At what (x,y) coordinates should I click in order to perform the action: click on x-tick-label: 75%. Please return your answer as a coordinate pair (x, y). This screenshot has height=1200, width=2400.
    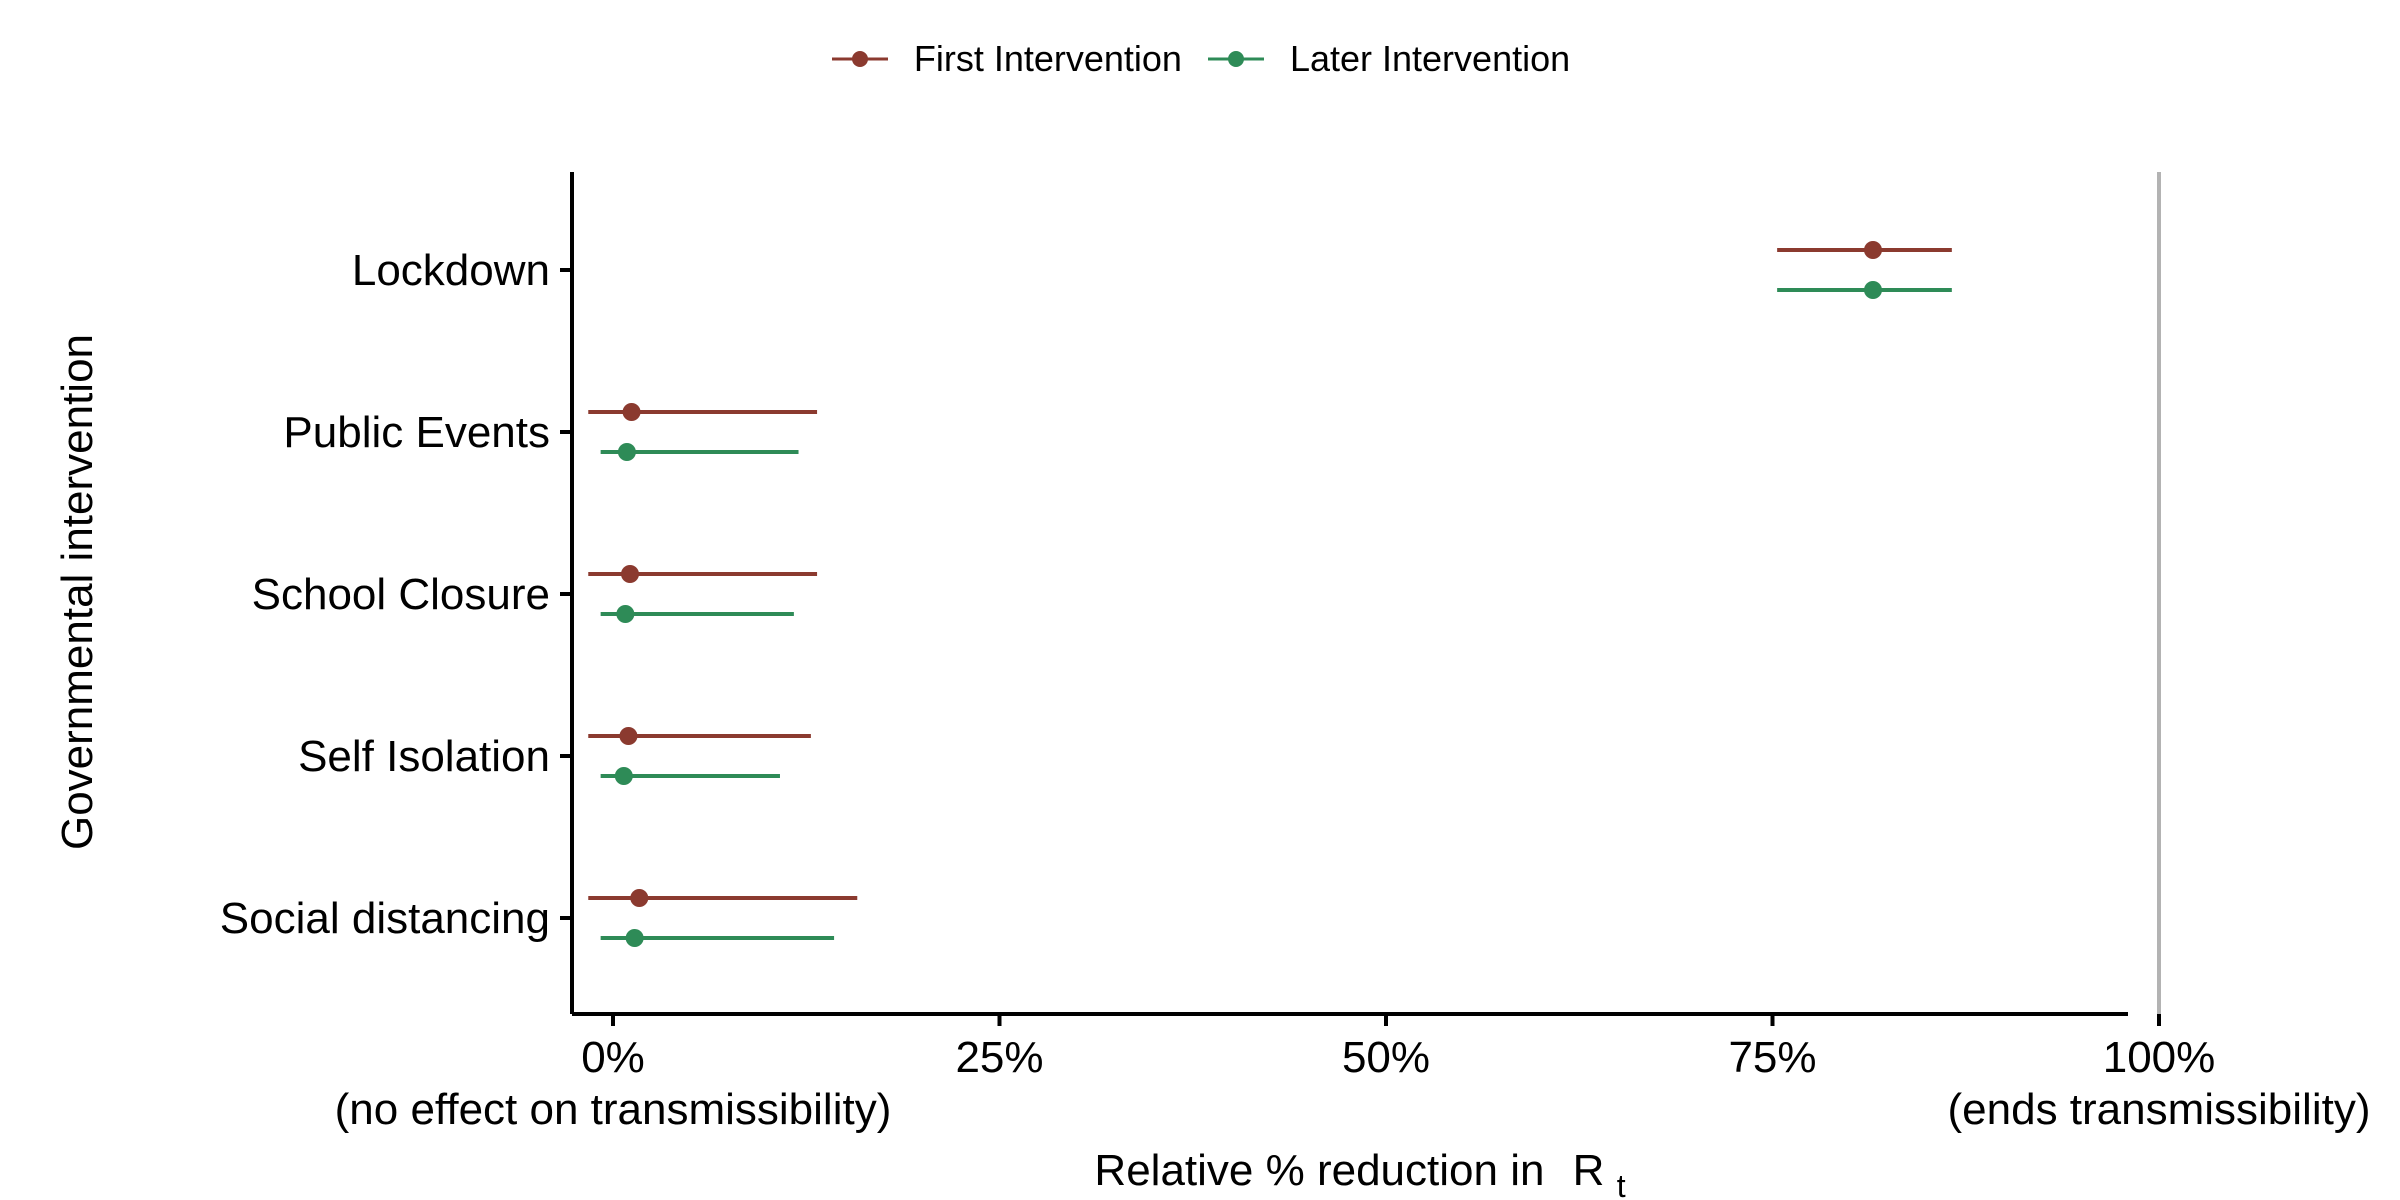
    Looking at the image, I should click on (1772, 1057).